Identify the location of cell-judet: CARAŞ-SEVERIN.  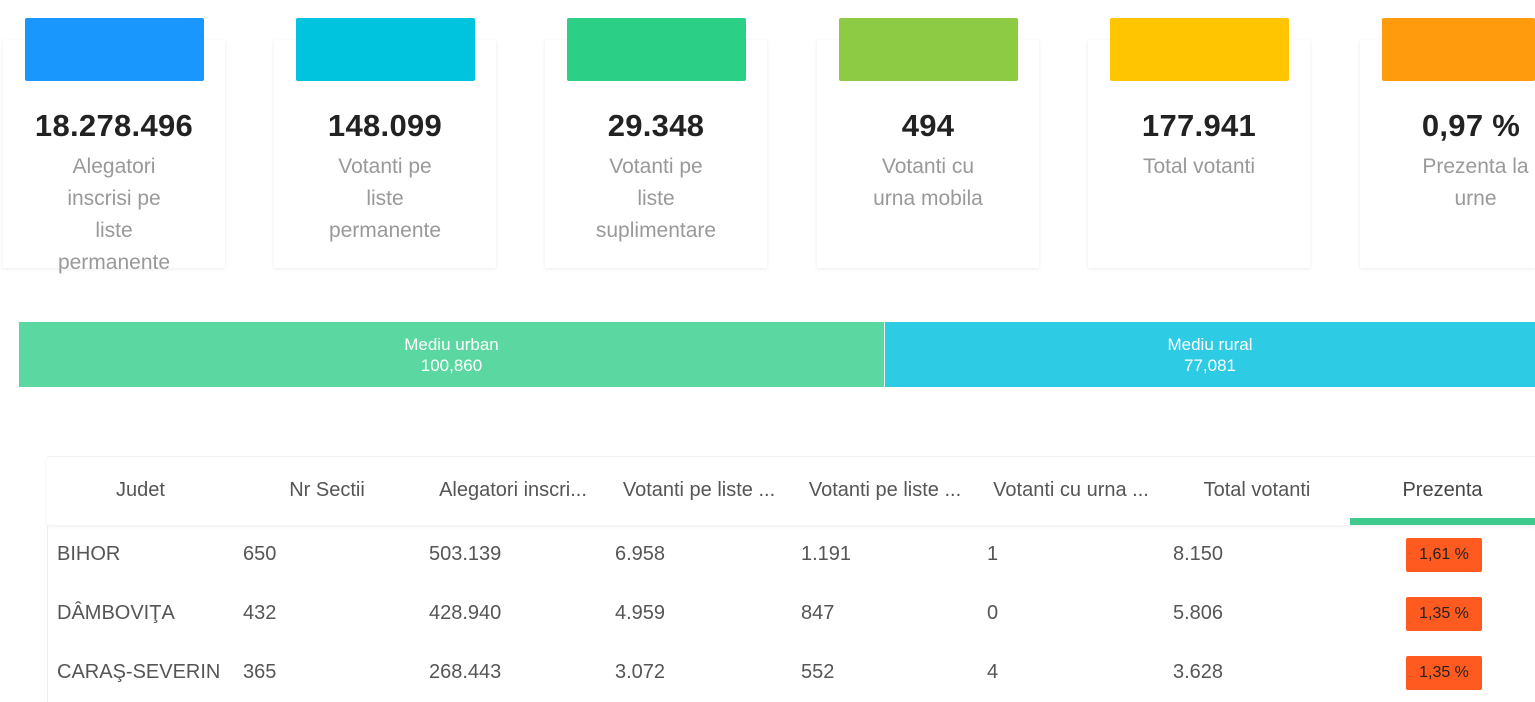
(139, 672).